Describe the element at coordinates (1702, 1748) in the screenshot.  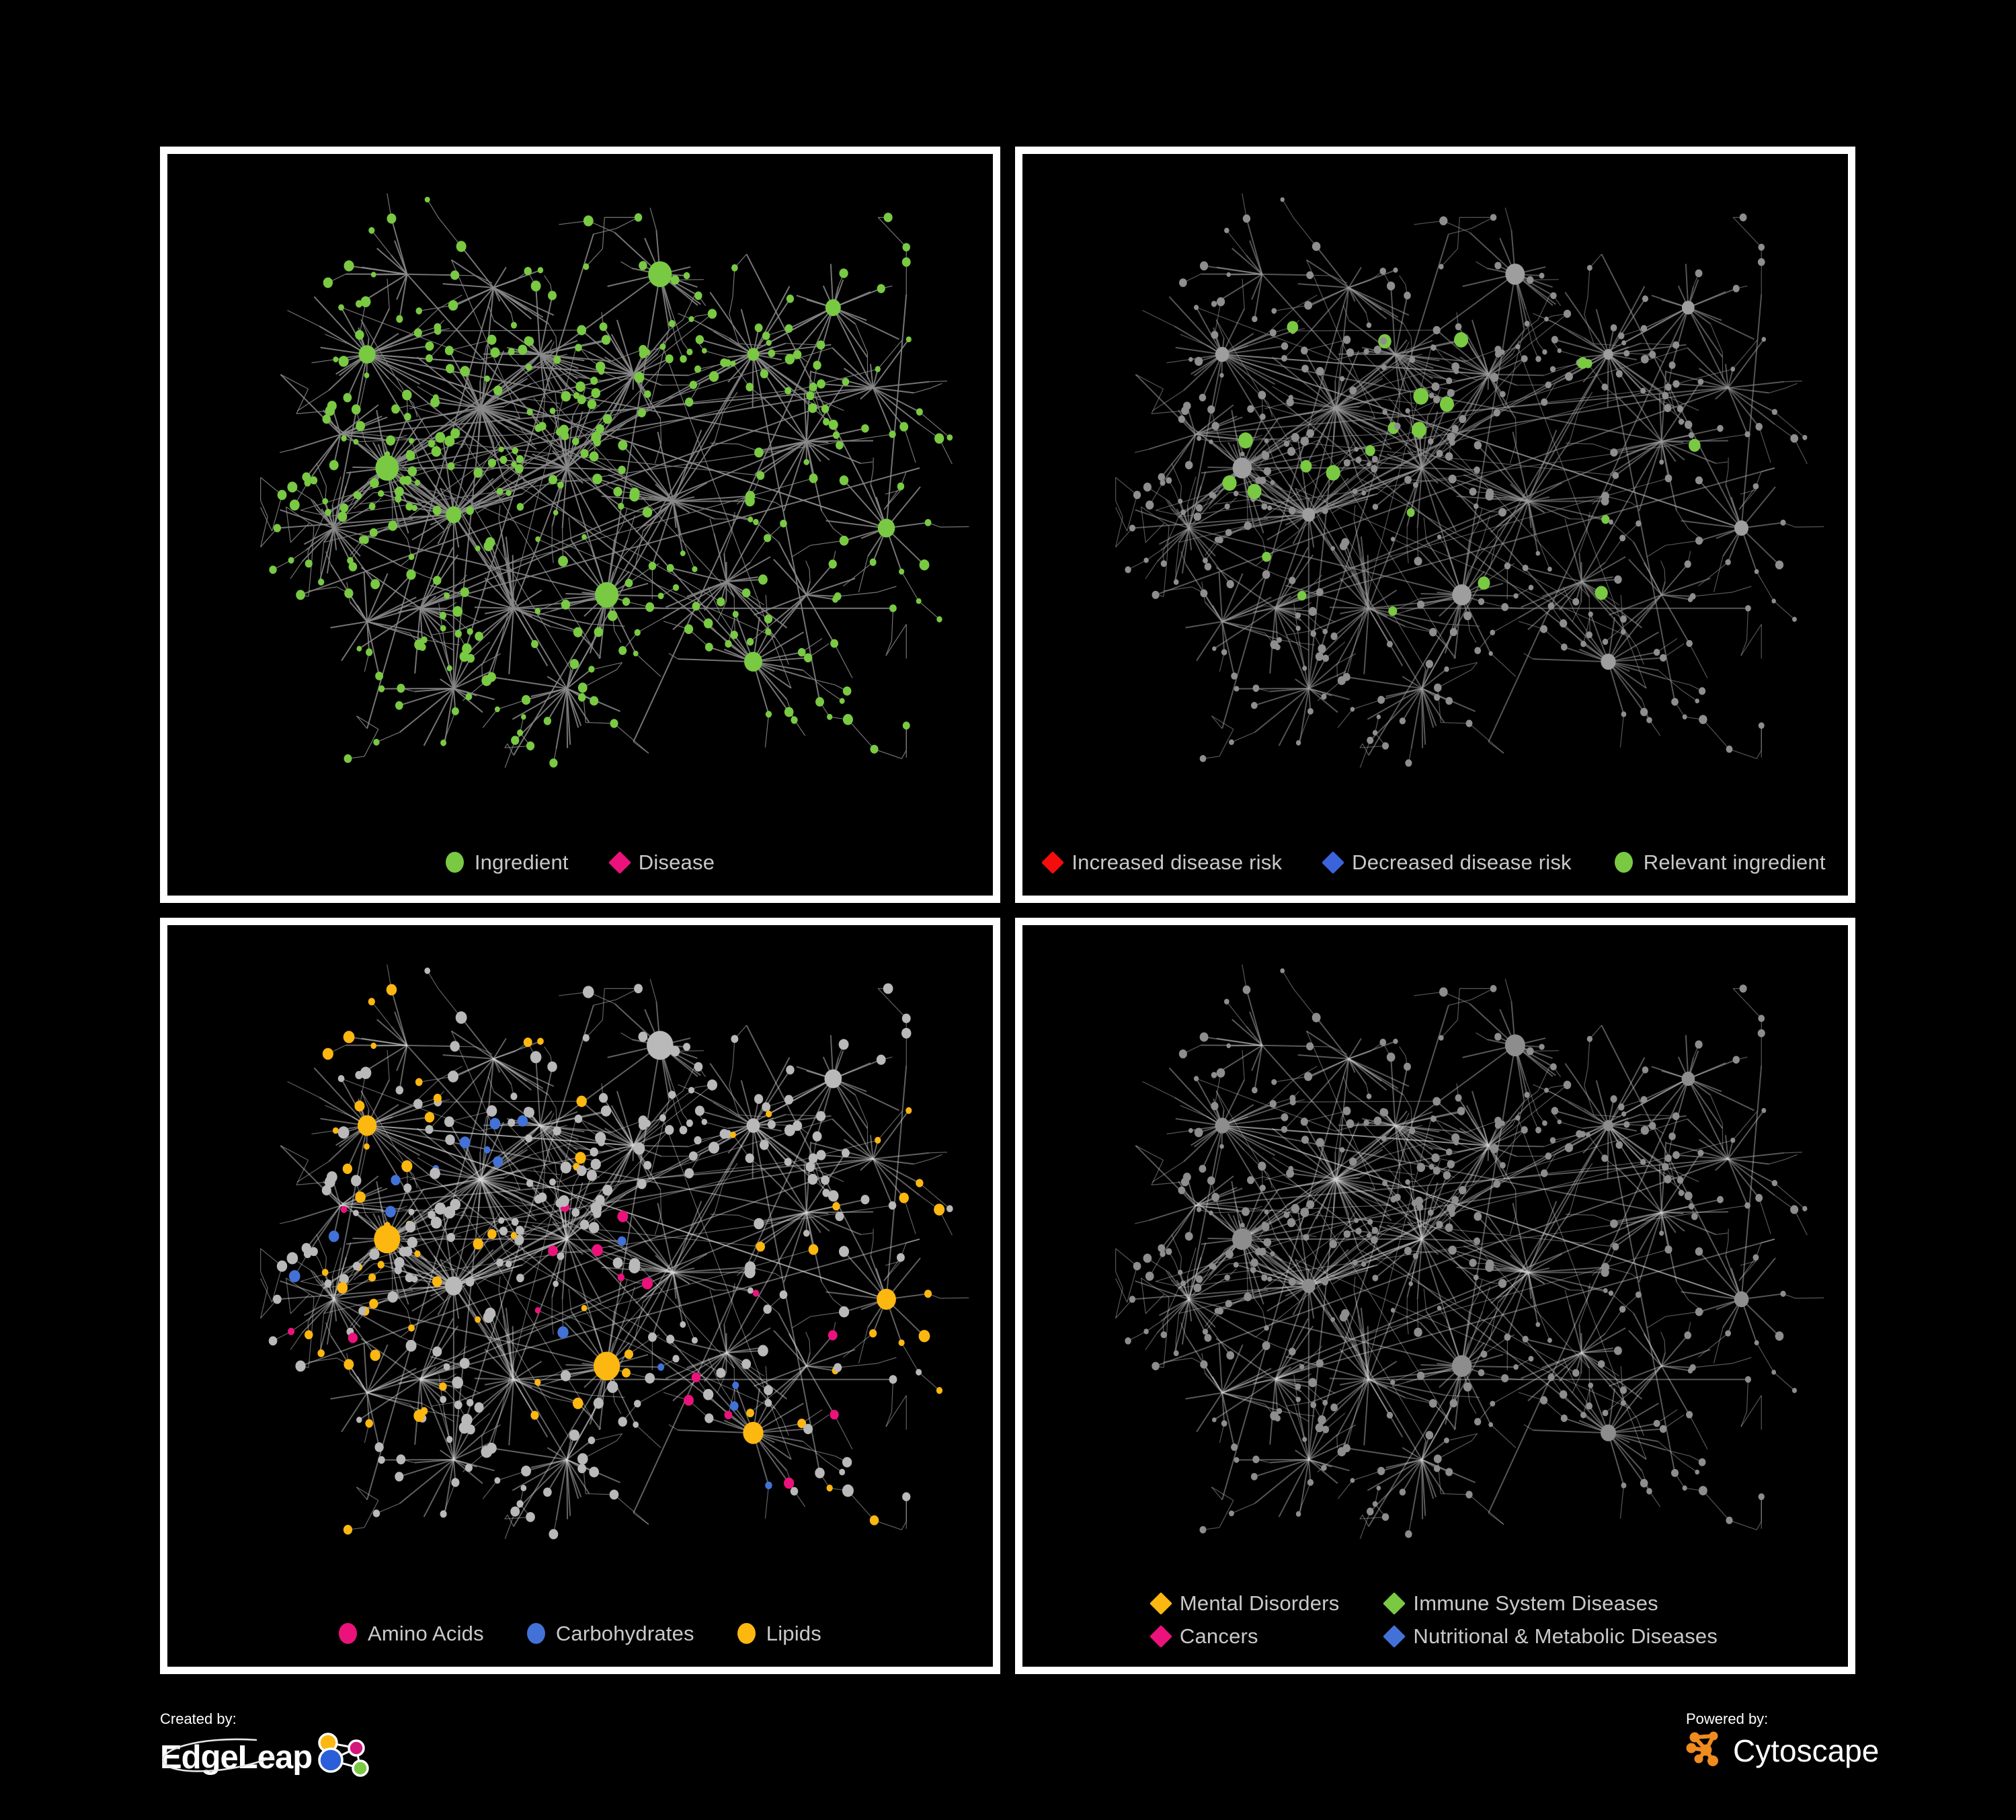
I see `cytoscape-network-svg` at that location.